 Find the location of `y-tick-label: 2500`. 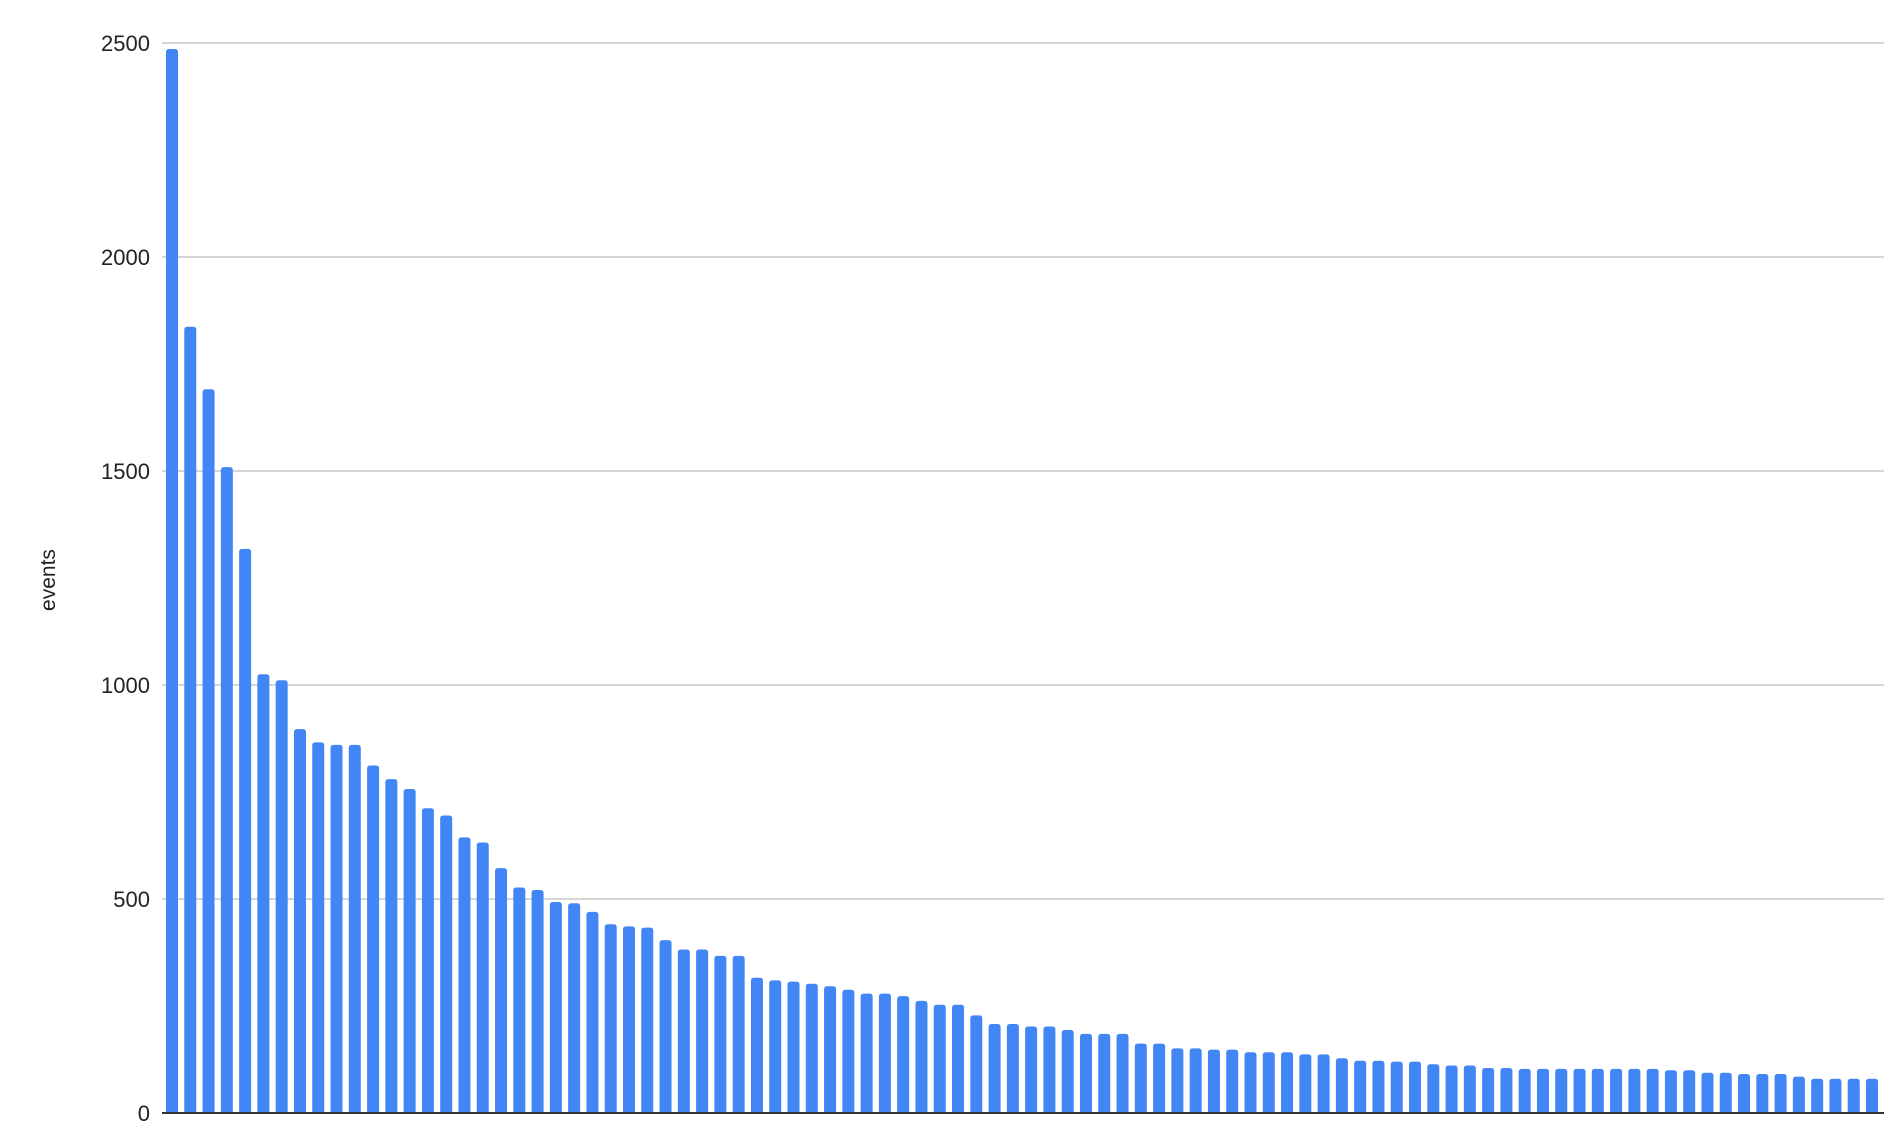

y-tick-label: 2500 is located at coordinates (125, 43).